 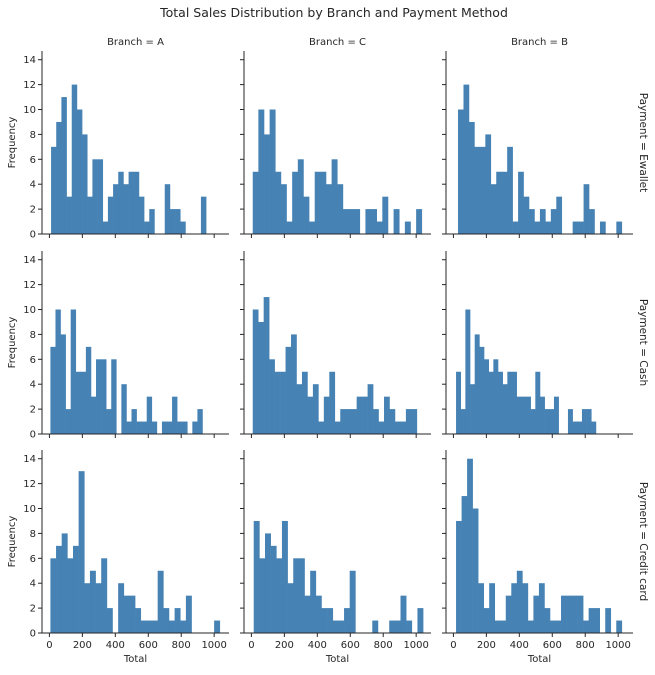 What do you see at coordinates (29, 509) in the screenshot?
I see `y-tick-label: 10` at bounding box center [29, 509].